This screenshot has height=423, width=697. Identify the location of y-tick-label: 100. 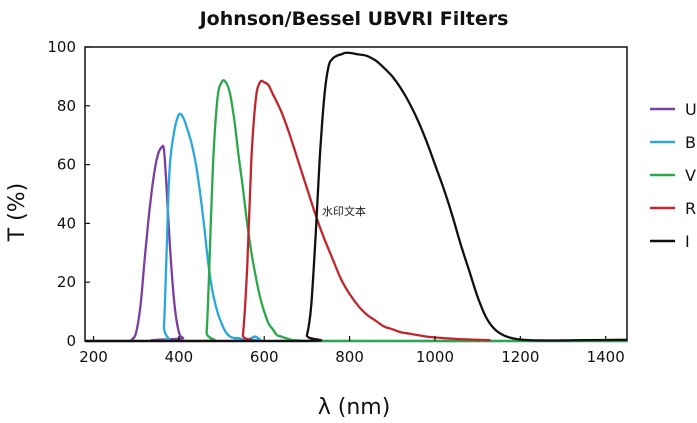
(61, 47).